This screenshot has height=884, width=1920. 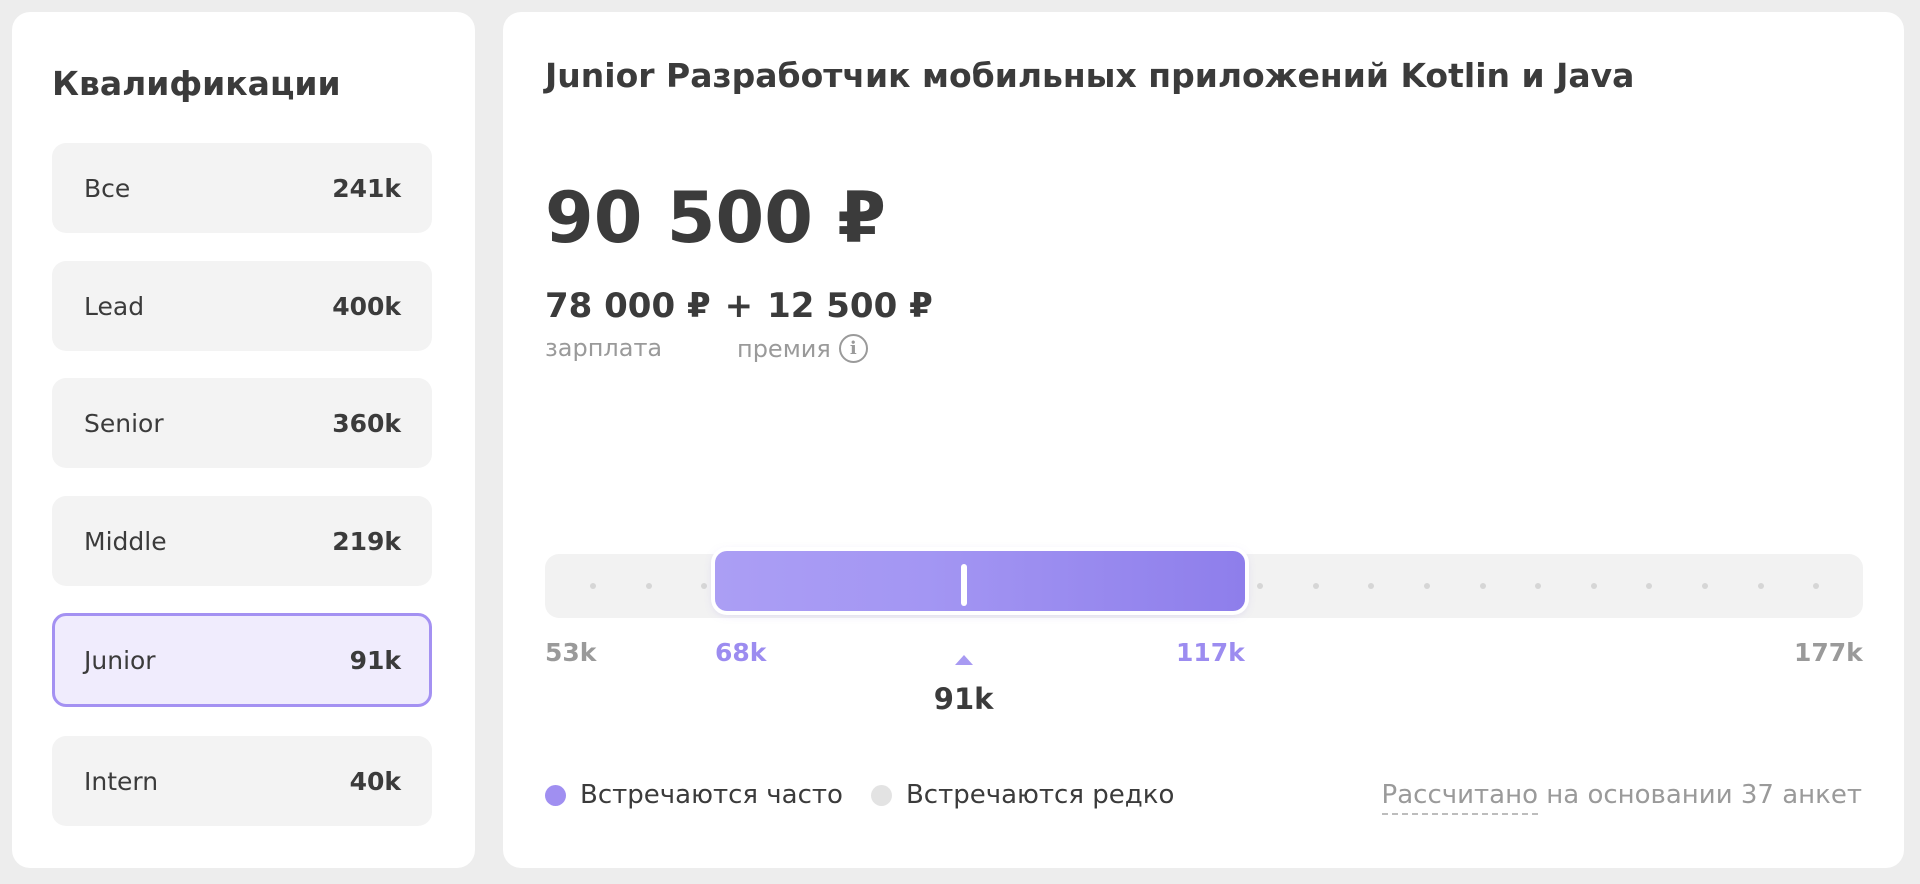 What do you see at coordinates (375, 660) in the screenshot?
I see `qualification-value: 91k` at bounding box center [375, 660].